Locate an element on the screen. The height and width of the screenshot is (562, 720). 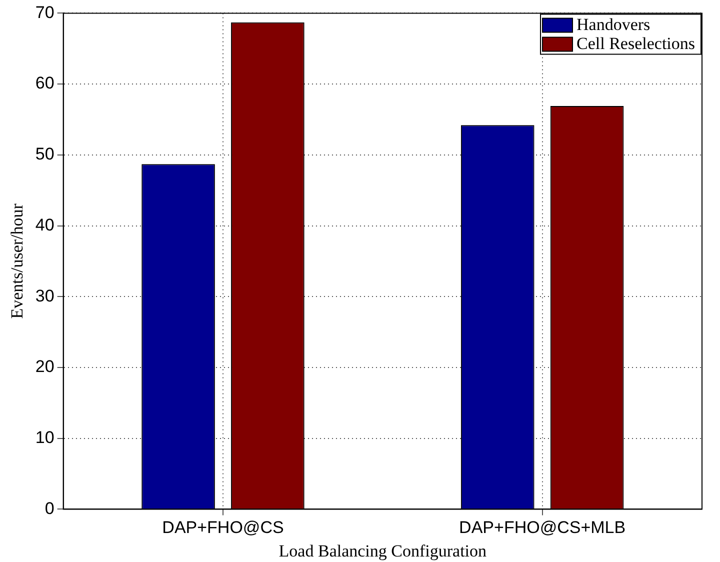
x-tick-label: DAP+FHO@CS+MLB is located at coordinates (542, 528).